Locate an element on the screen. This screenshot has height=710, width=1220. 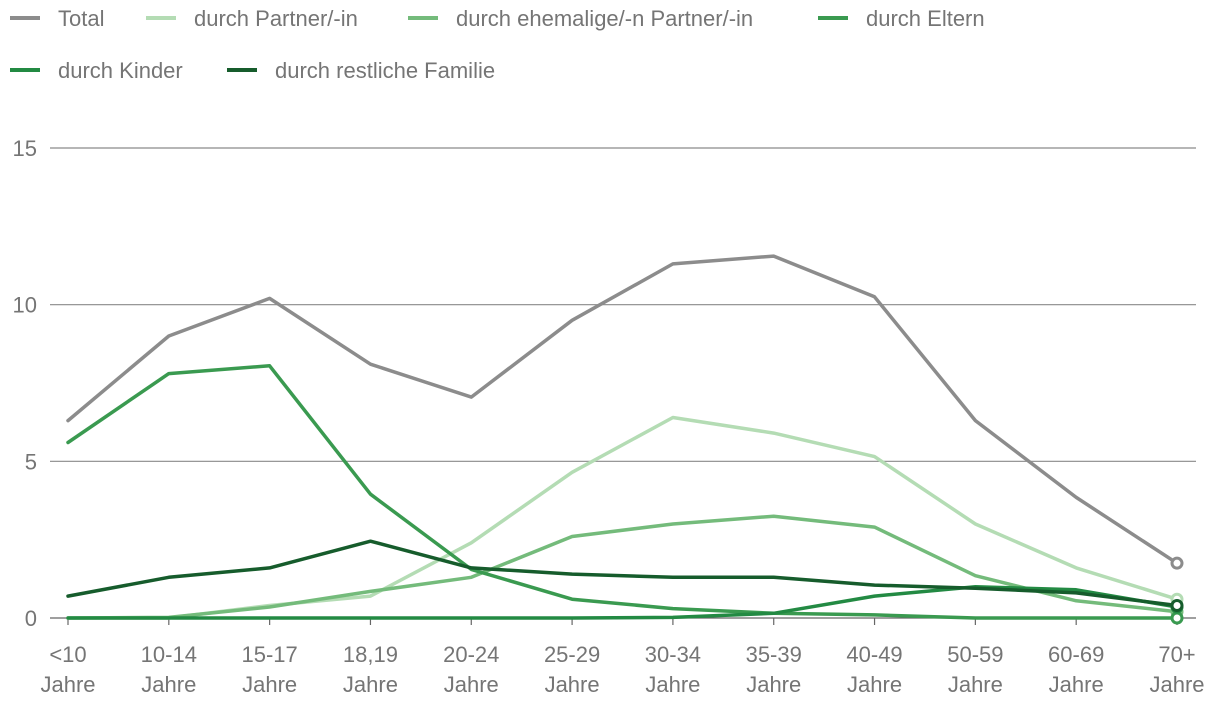
y-tick-label: 10 is located at coordinates (25, 305).